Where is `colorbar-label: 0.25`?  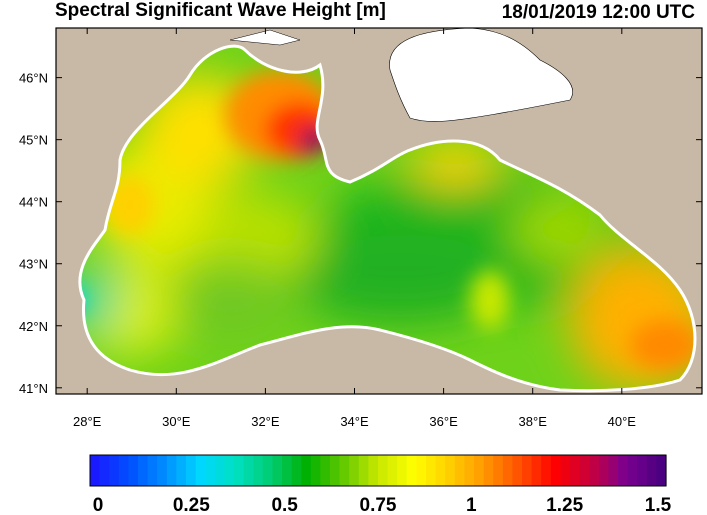
colorbar-label: 0.25 is located at coordinates (191, 505).